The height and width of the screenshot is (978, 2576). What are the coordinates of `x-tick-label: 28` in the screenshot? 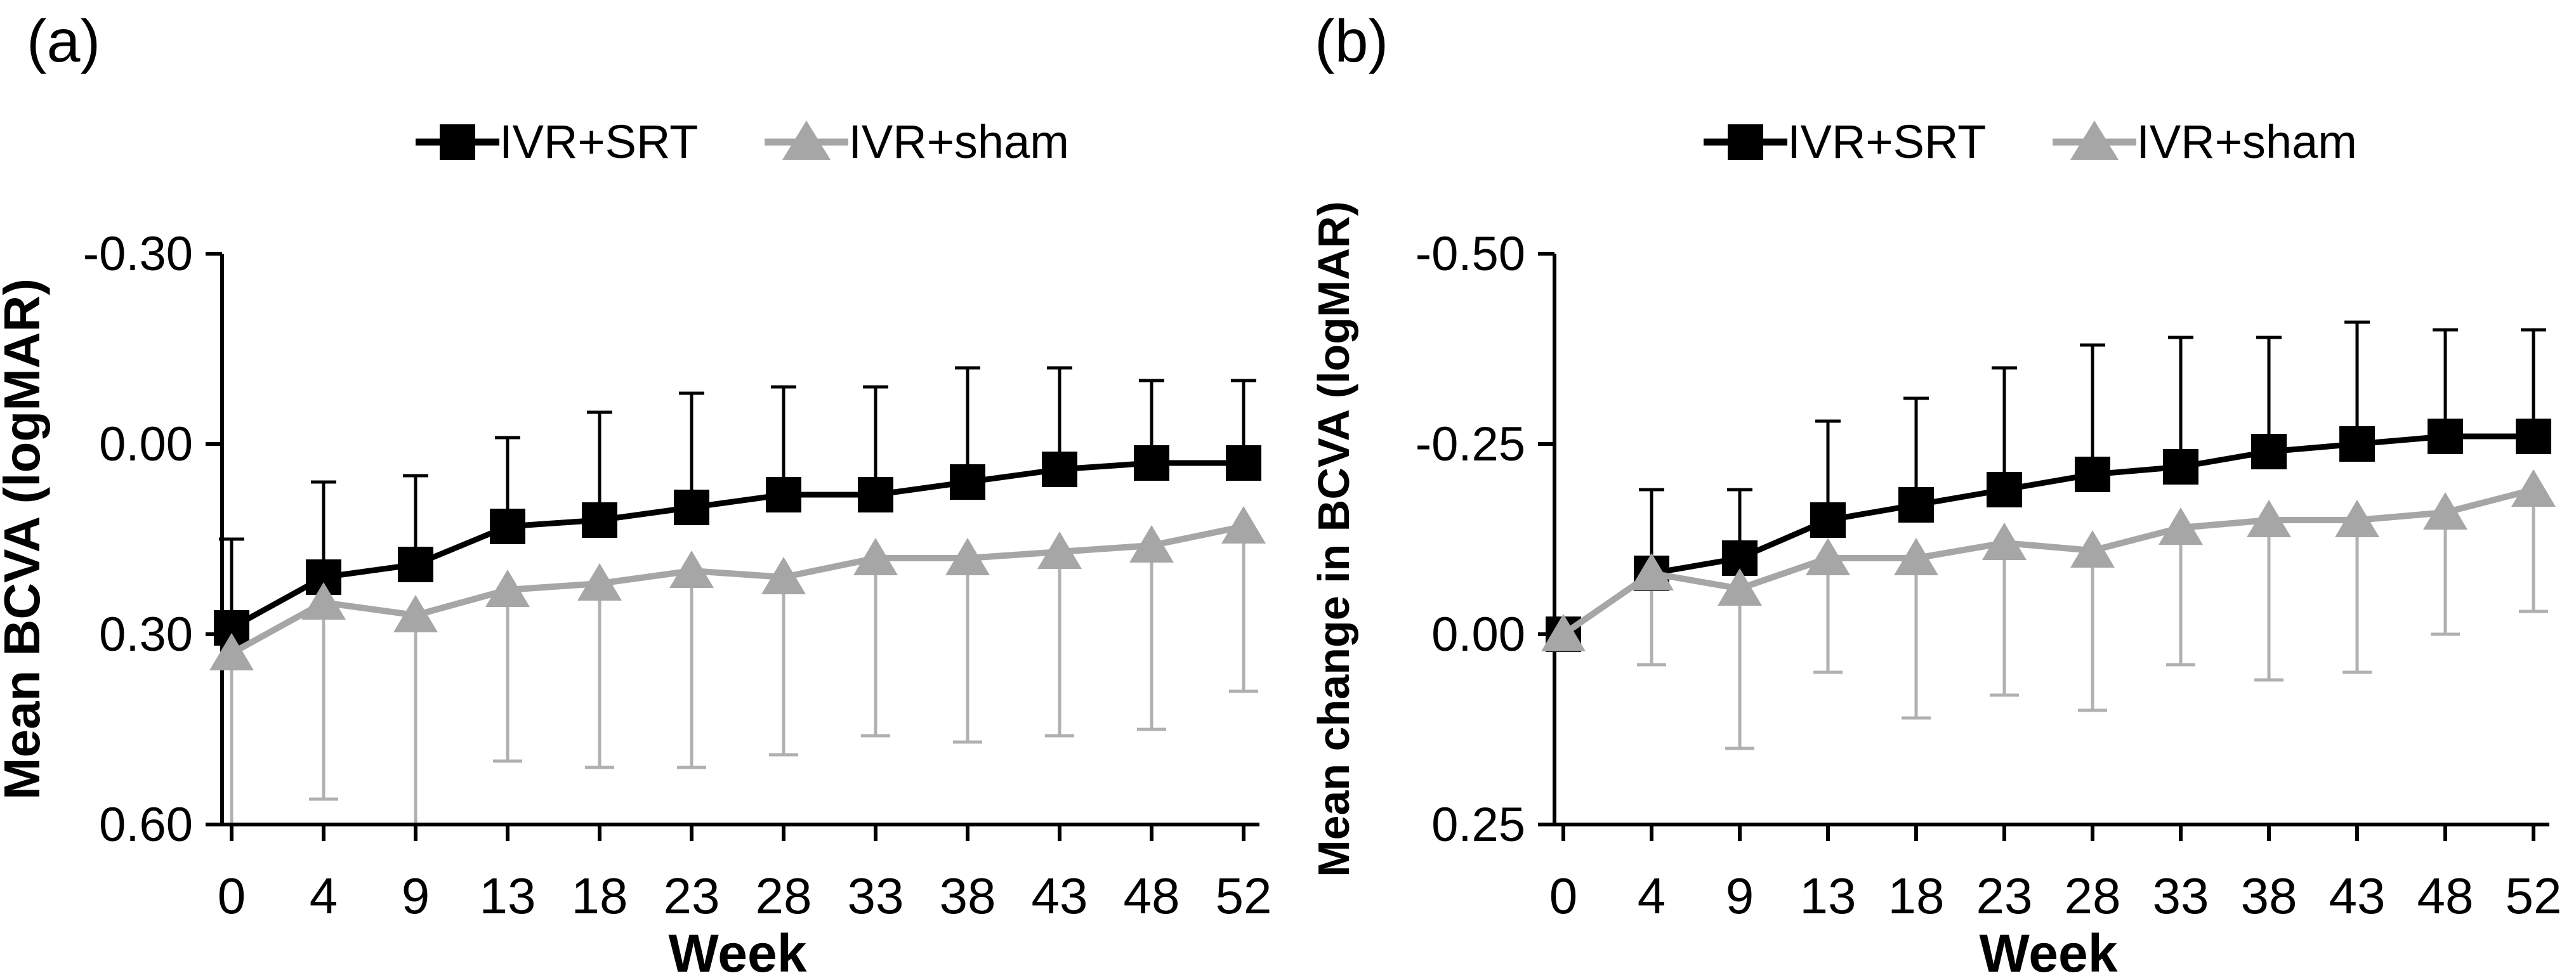 It's located at (784, 896).